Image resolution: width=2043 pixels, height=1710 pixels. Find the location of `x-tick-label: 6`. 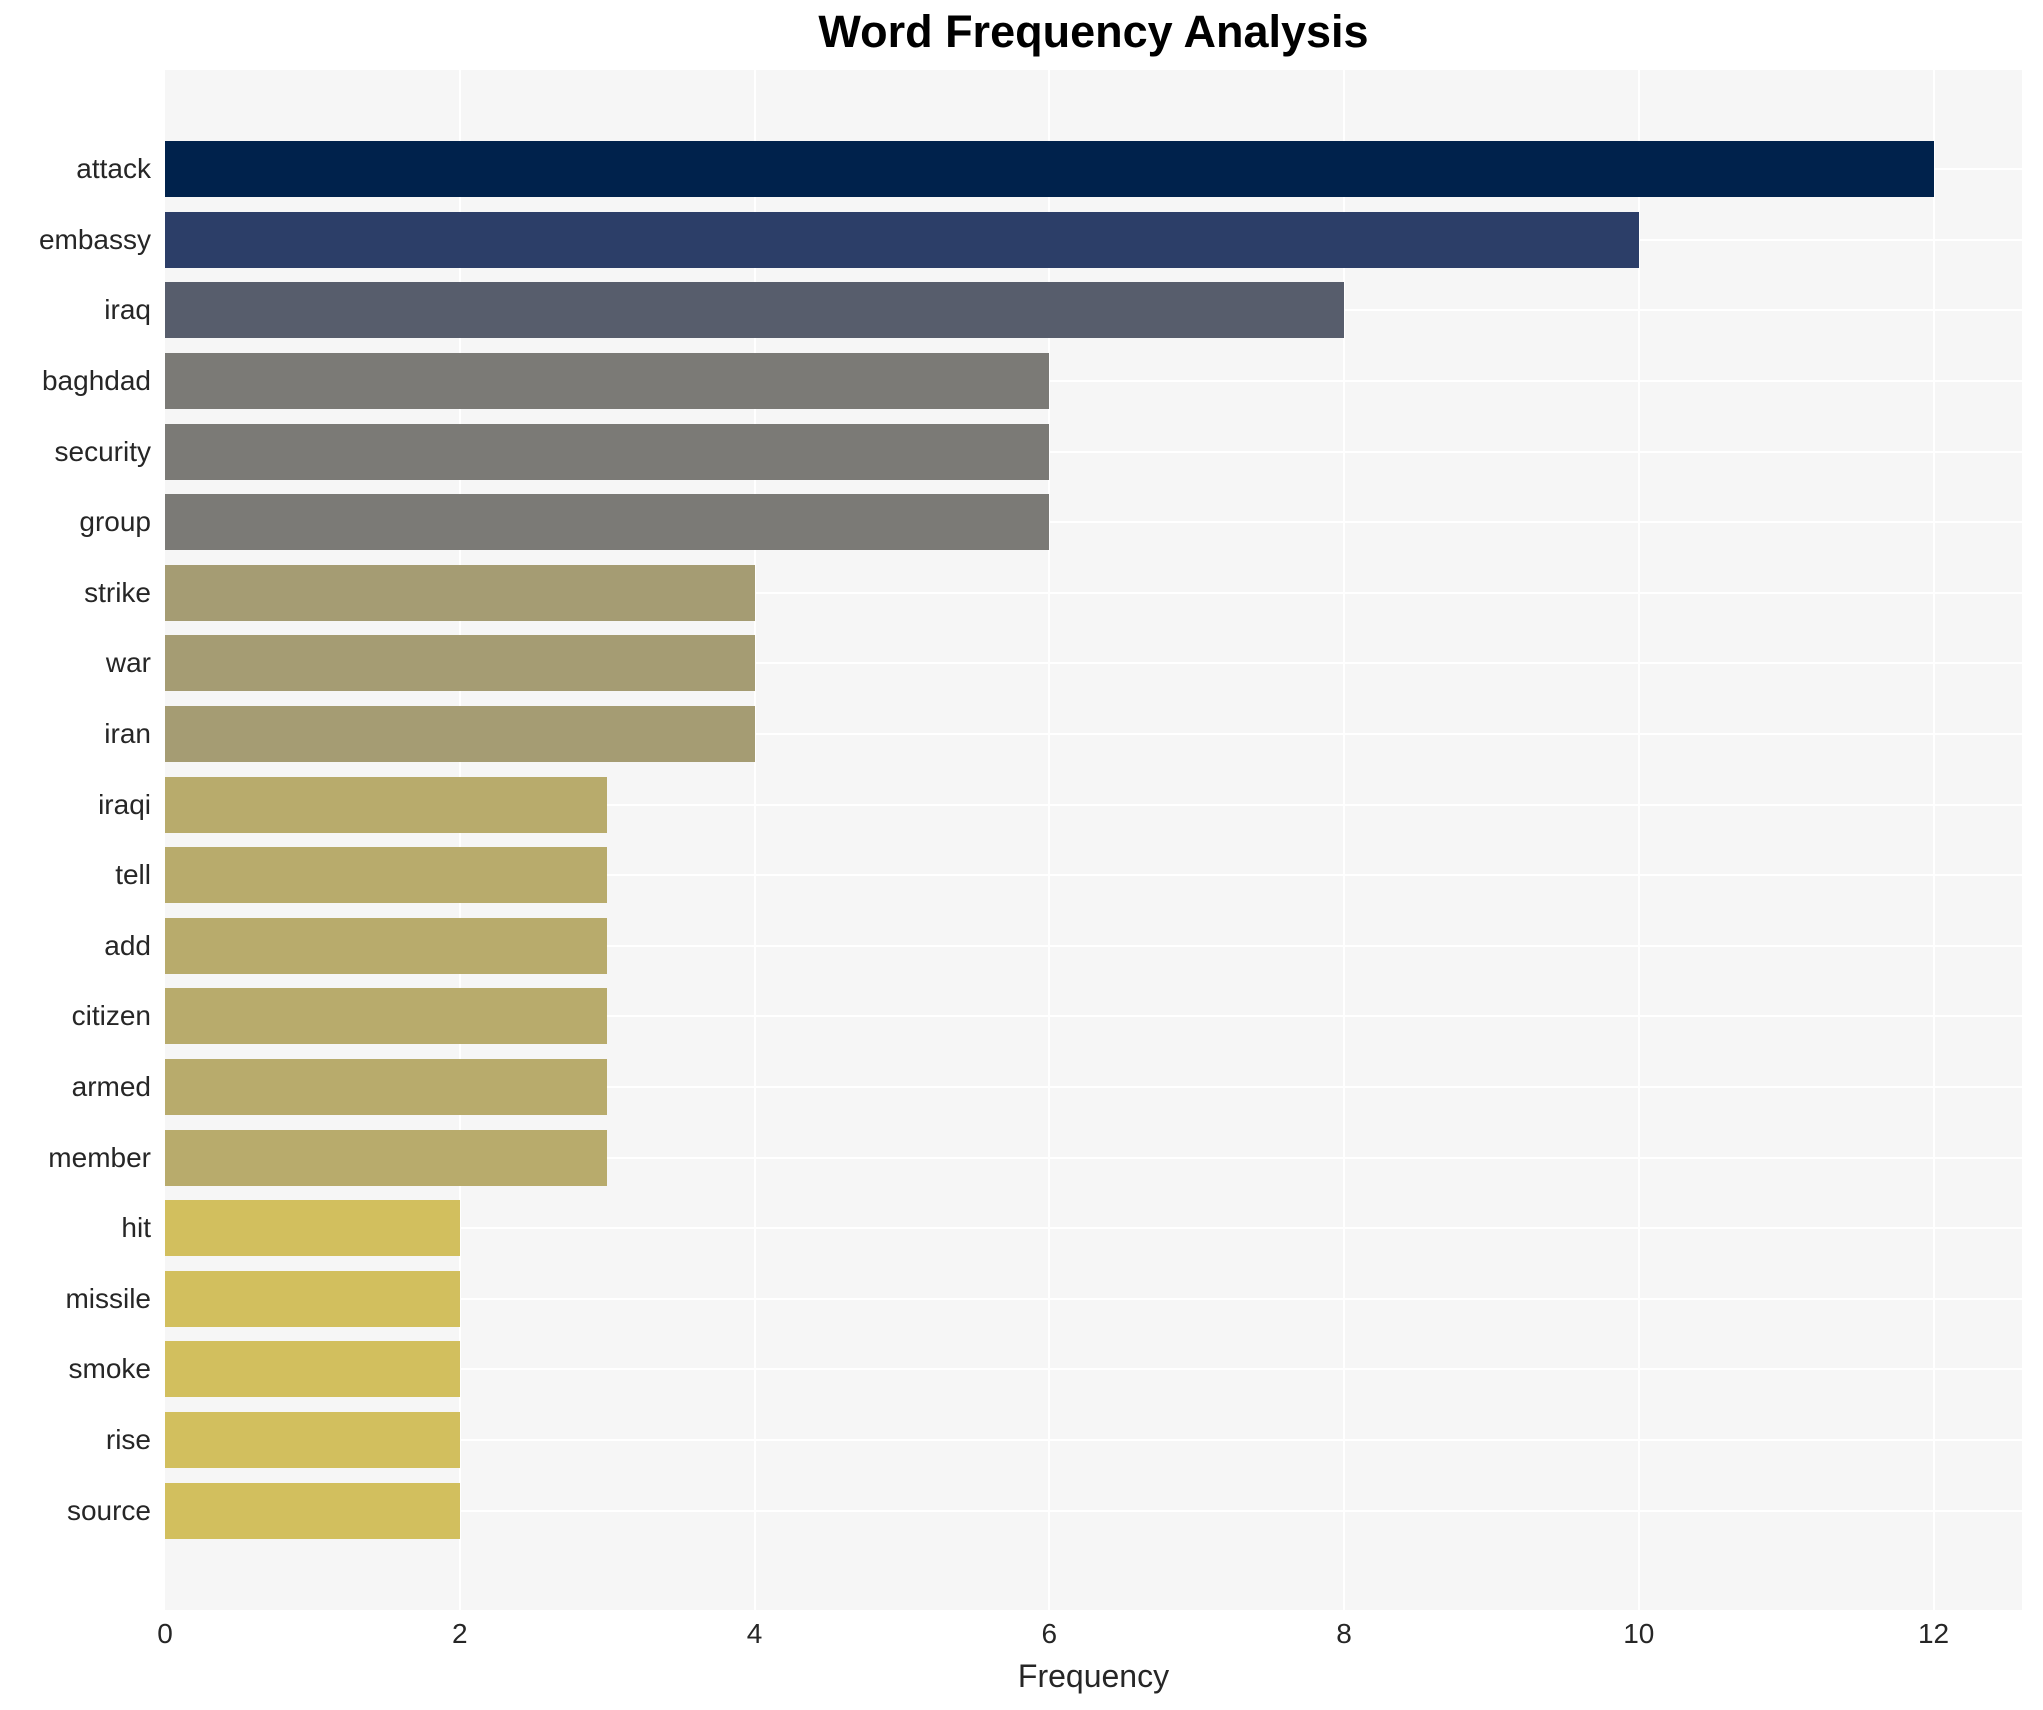

x-tick-label: 6 is located at coordinates (1049, 1633).